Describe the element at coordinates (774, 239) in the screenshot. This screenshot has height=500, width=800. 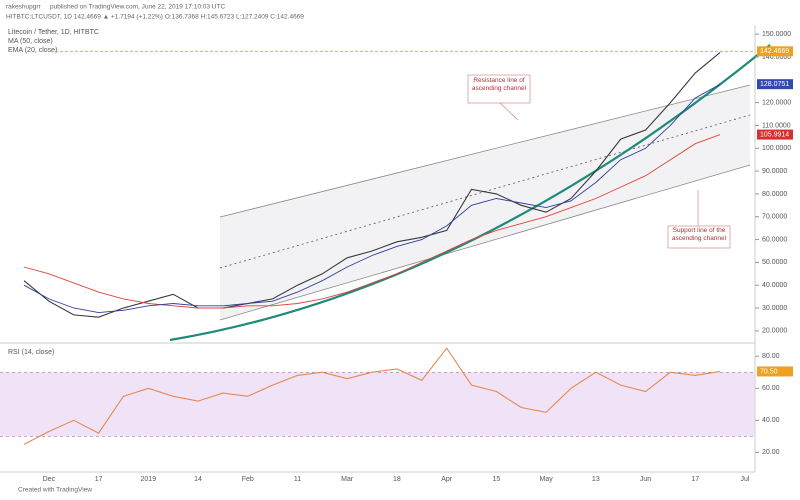
I see `y-tick-label: 60.0000` at that location.